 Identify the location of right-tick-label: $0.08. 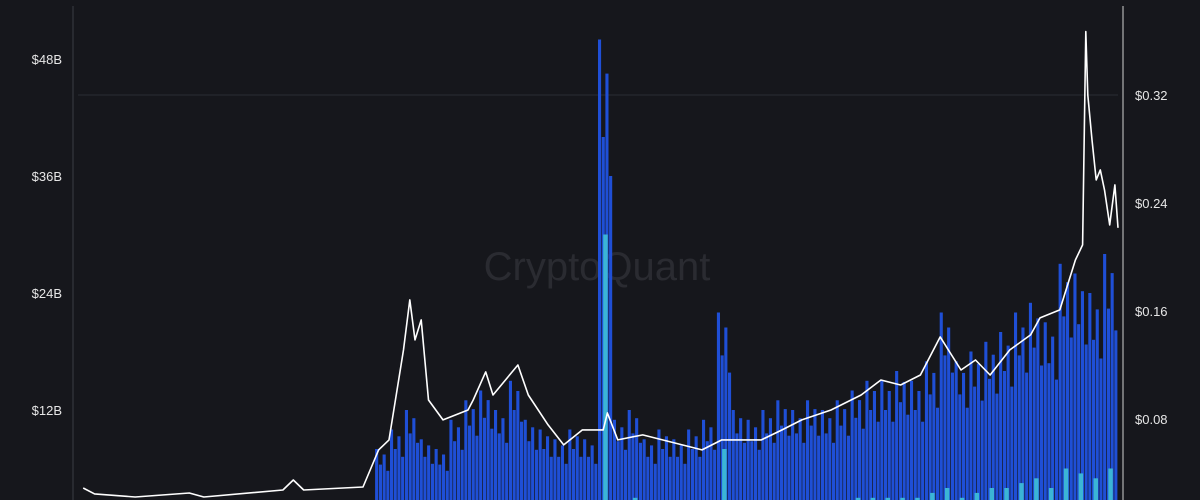
(1151, 419).